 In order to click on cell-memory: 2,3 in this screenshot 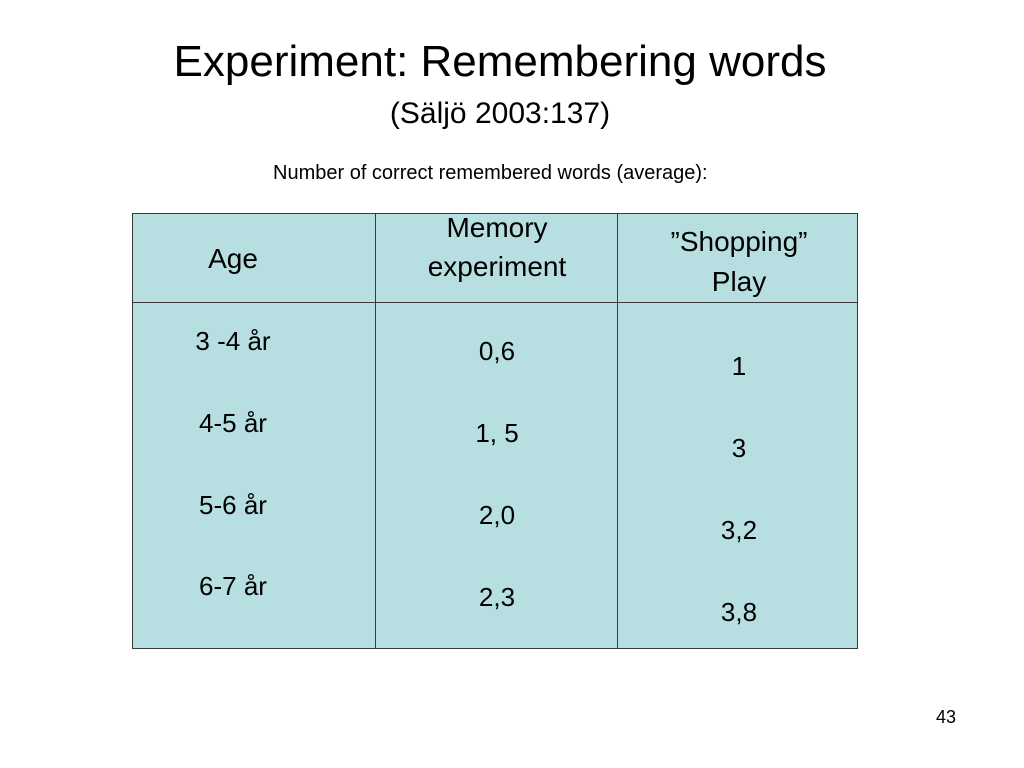, I will do `click(497, 597)`.